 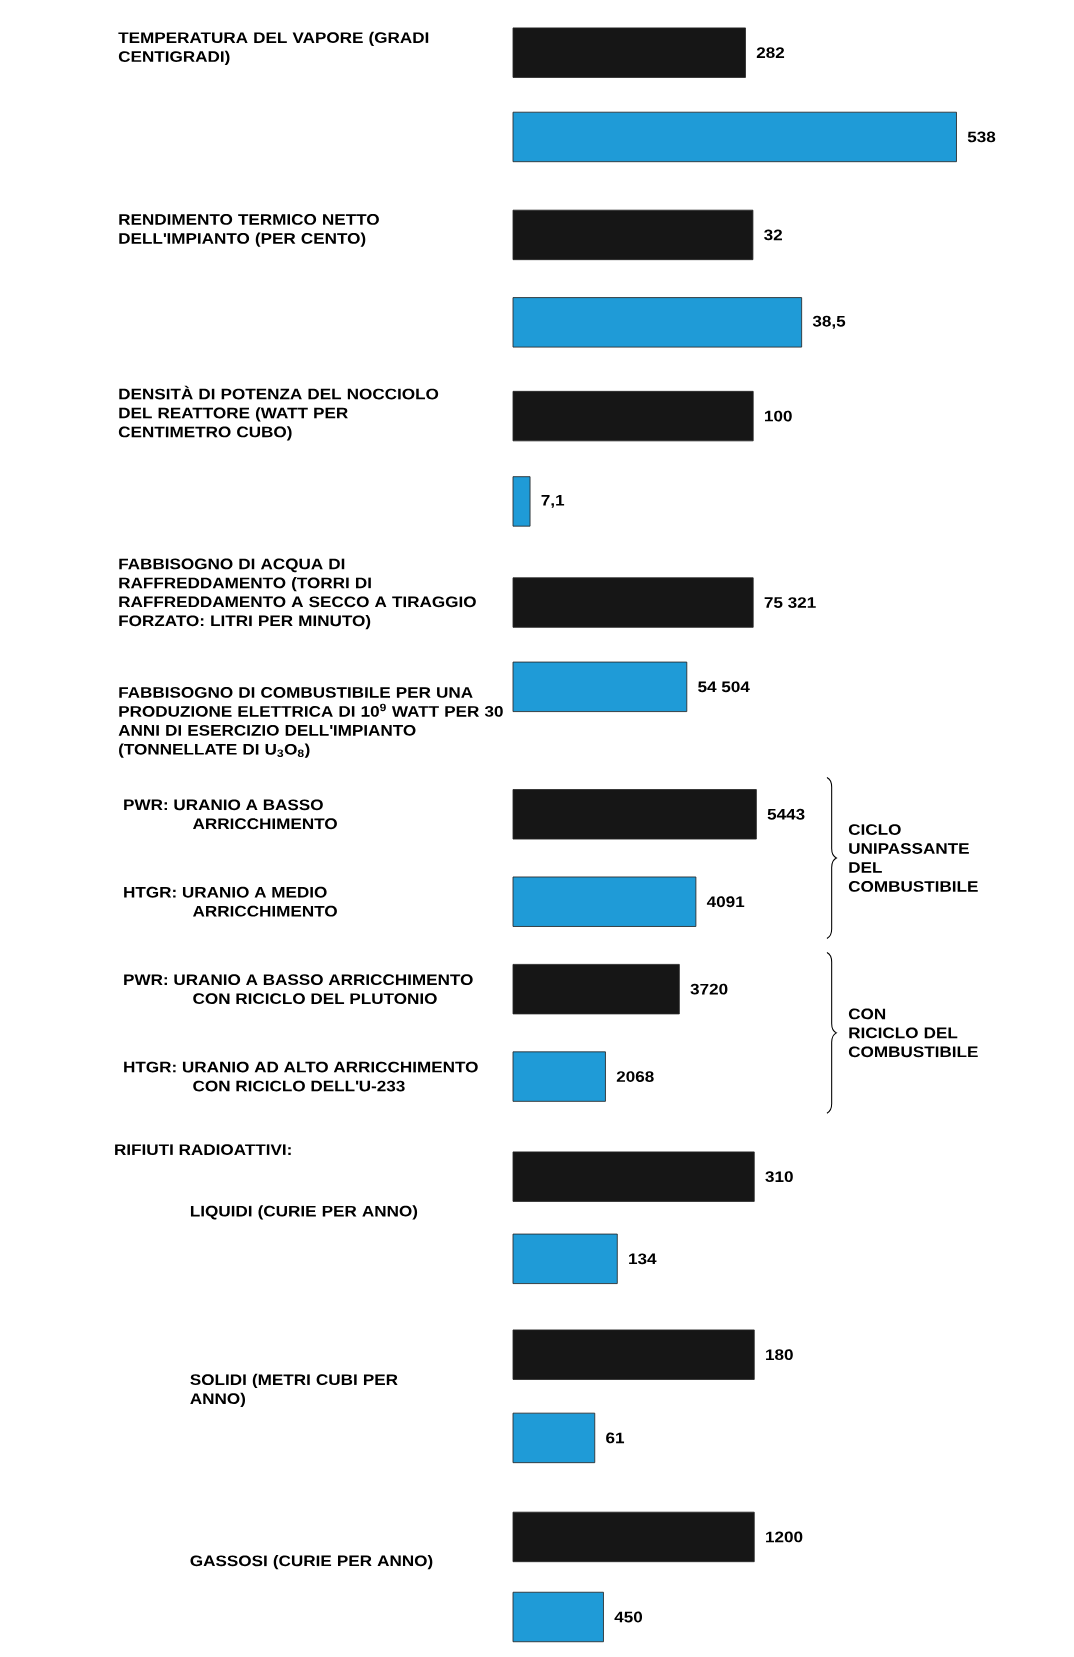 What do you see at coordinates (642, 1259) in the screenshot?
I see `data-label: 134` at bounding box center [642, 1259].